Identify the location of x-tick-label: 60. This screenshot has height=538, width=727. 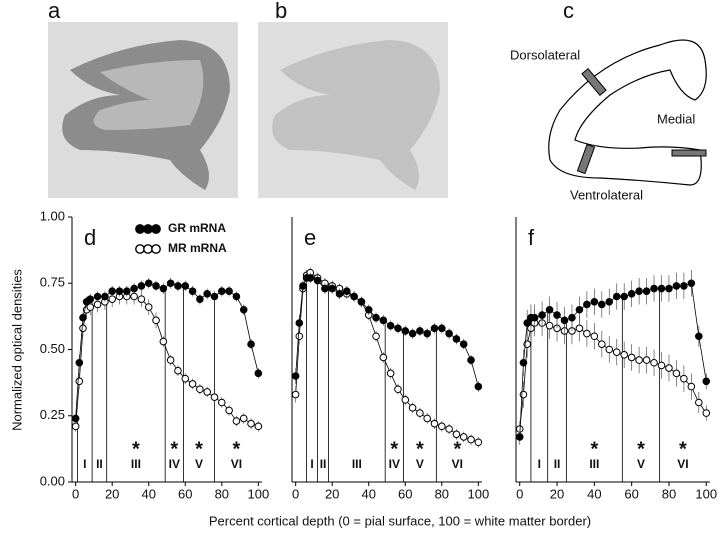
(185, 493).